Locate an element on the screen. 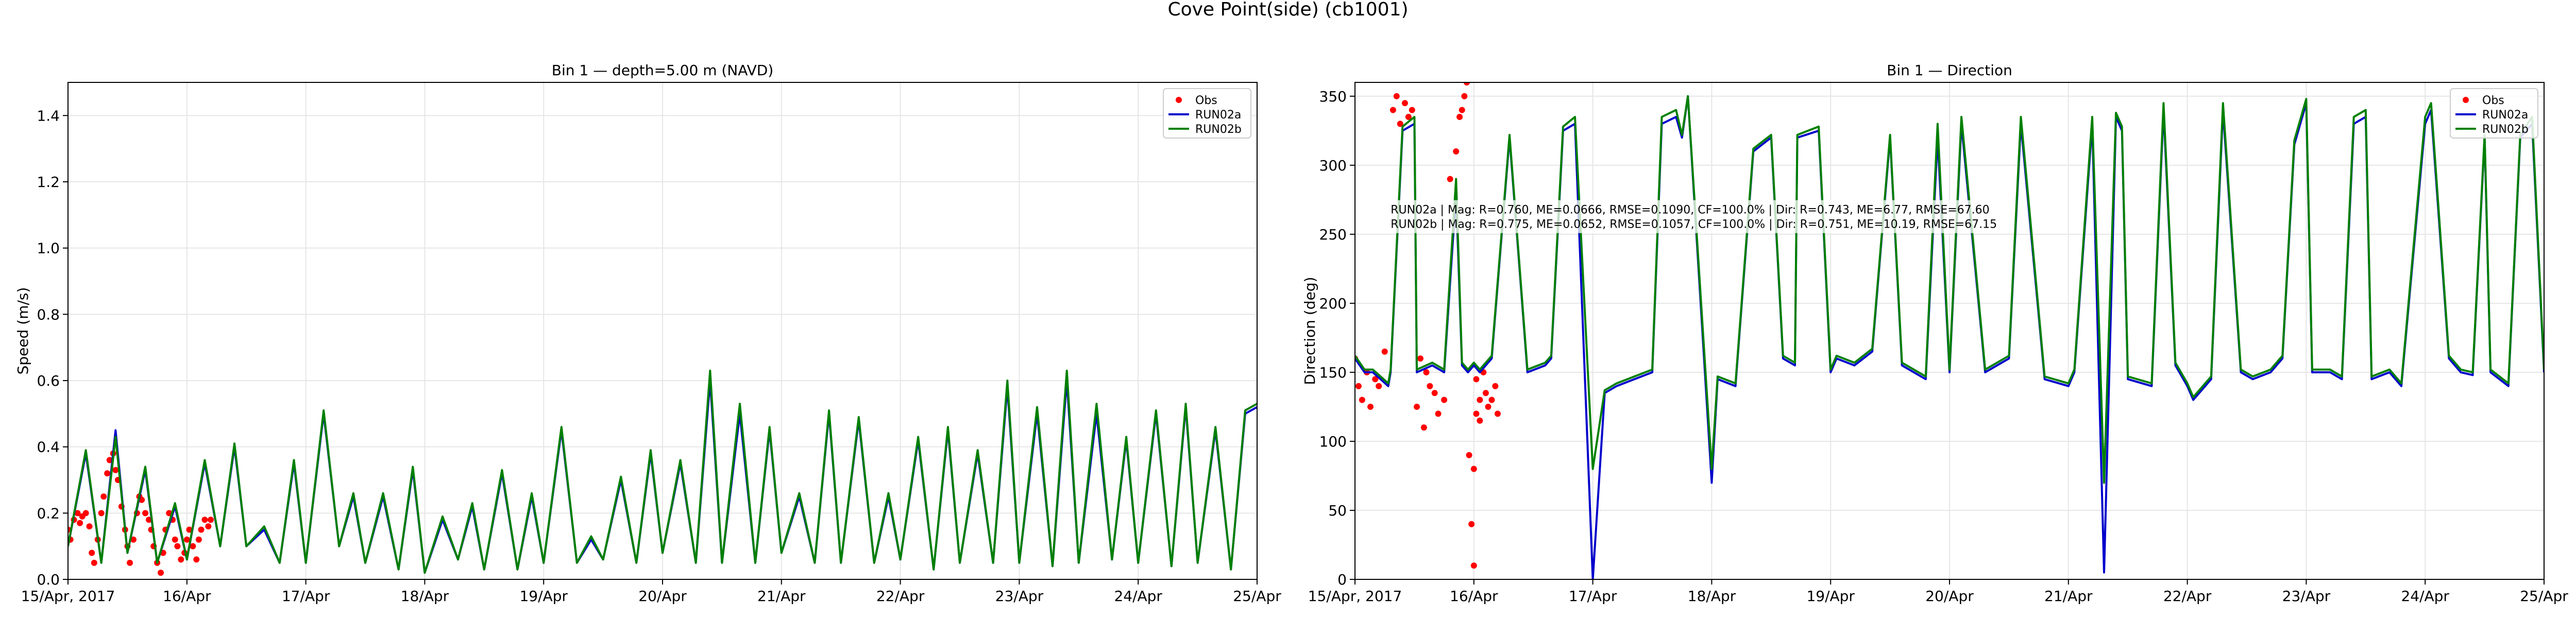  y-tick-label: 350 is located at coordinates (1333, 96).